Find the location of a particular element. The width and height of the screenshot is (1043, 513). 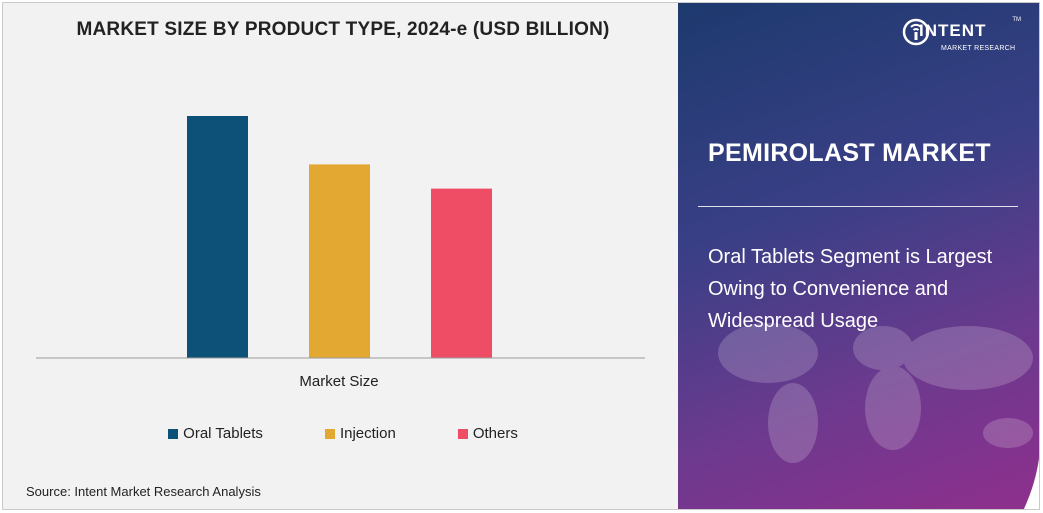

bar-others is located at coordinates (461, 273).